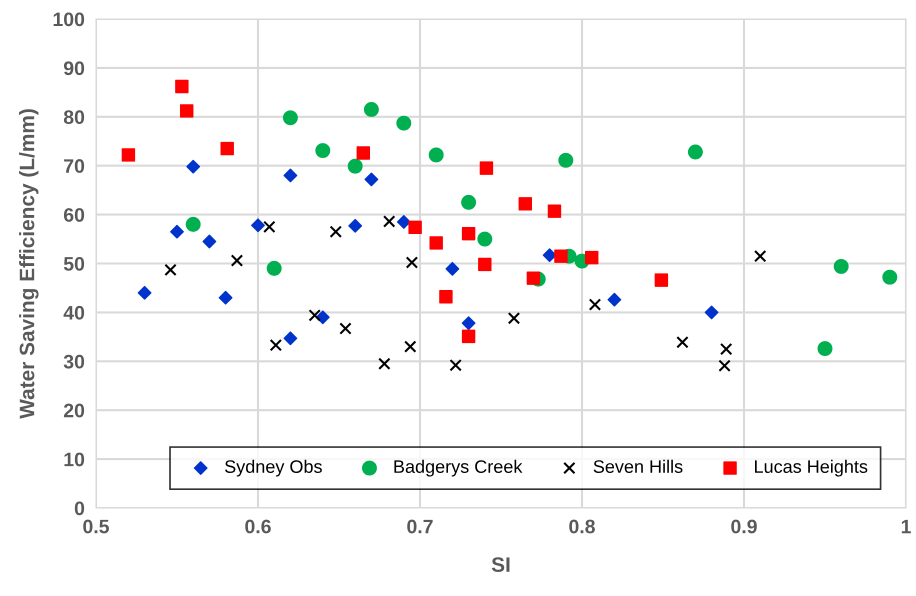  What do you see at coordinates (74, 361) in the screenshot?
I see `y-tick-label: 30` at bounding box center [74, 361].